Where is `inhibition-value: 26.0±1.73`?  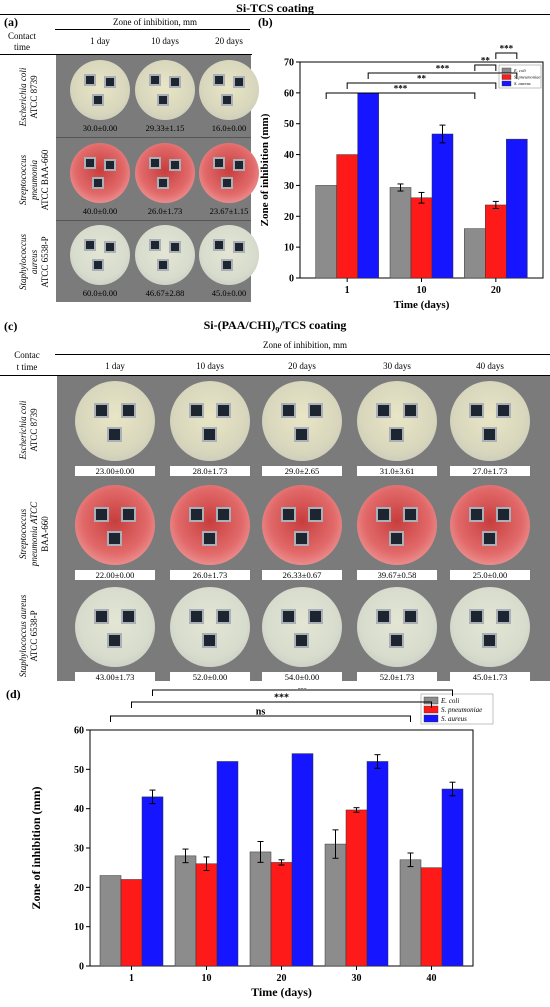 inhibition-value: 26.0±1.73 is located at coordinates (210, 575).